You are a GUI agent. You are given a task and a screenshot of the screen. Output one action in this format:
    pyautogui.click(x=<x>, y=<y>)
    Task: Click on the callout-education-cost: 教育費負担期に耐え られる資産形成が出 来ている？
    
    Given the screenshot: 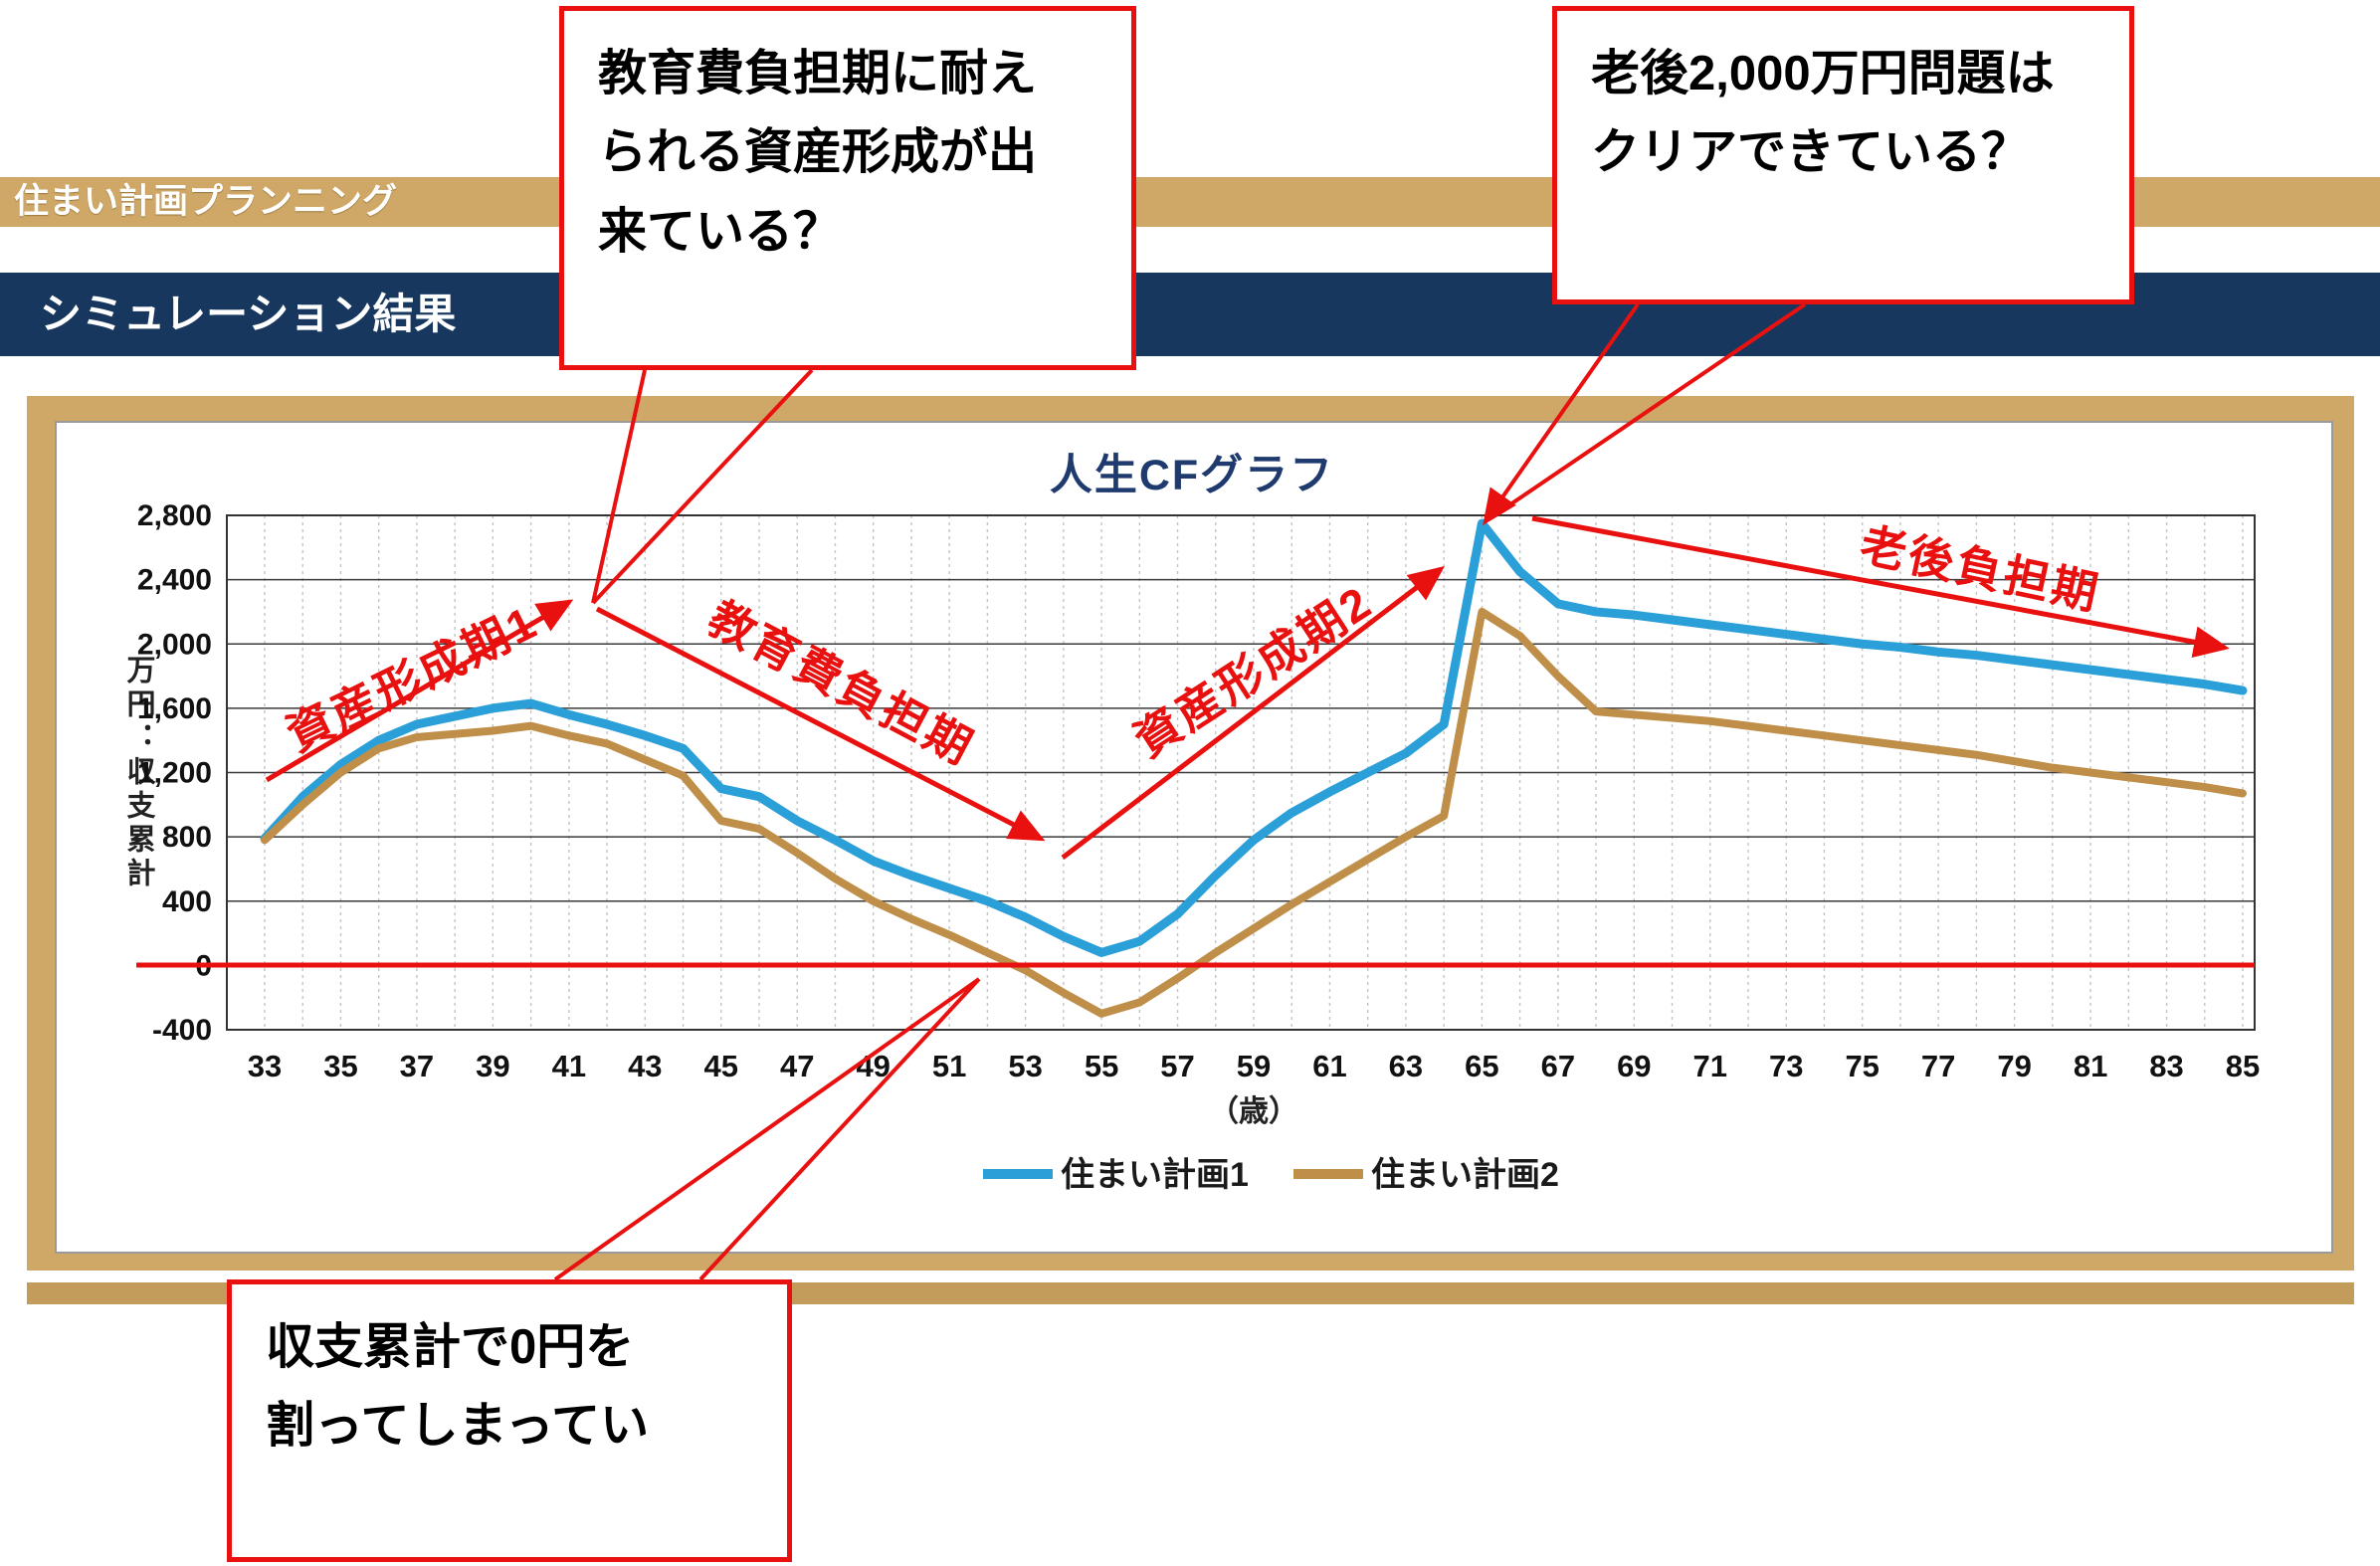 What is the action you would take?
    pyautogui.click(x=847, y=188)
    